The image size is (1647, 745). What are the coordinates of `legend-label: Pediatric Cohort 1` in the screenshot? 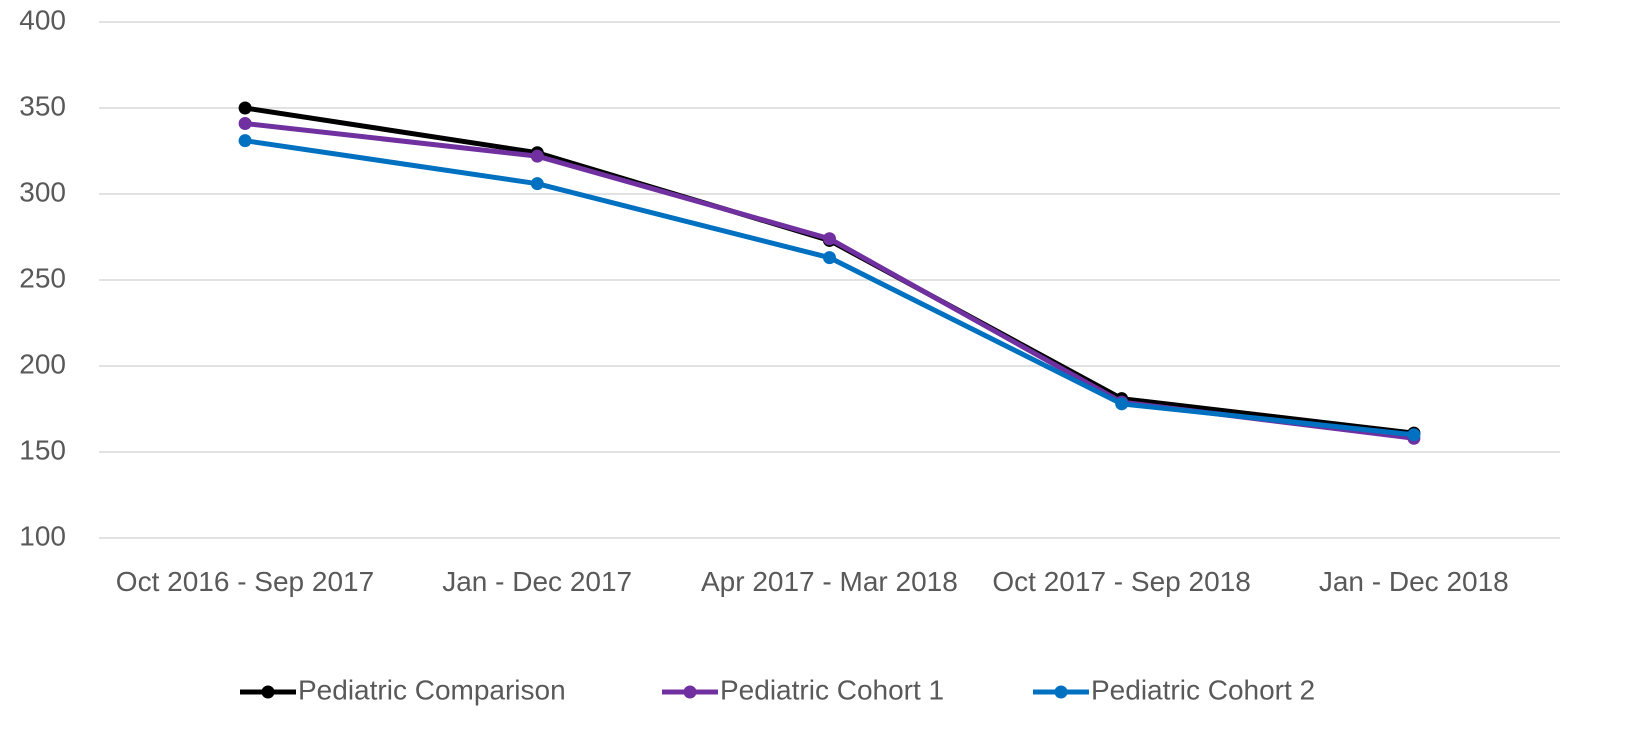 It's located at (832, 689).